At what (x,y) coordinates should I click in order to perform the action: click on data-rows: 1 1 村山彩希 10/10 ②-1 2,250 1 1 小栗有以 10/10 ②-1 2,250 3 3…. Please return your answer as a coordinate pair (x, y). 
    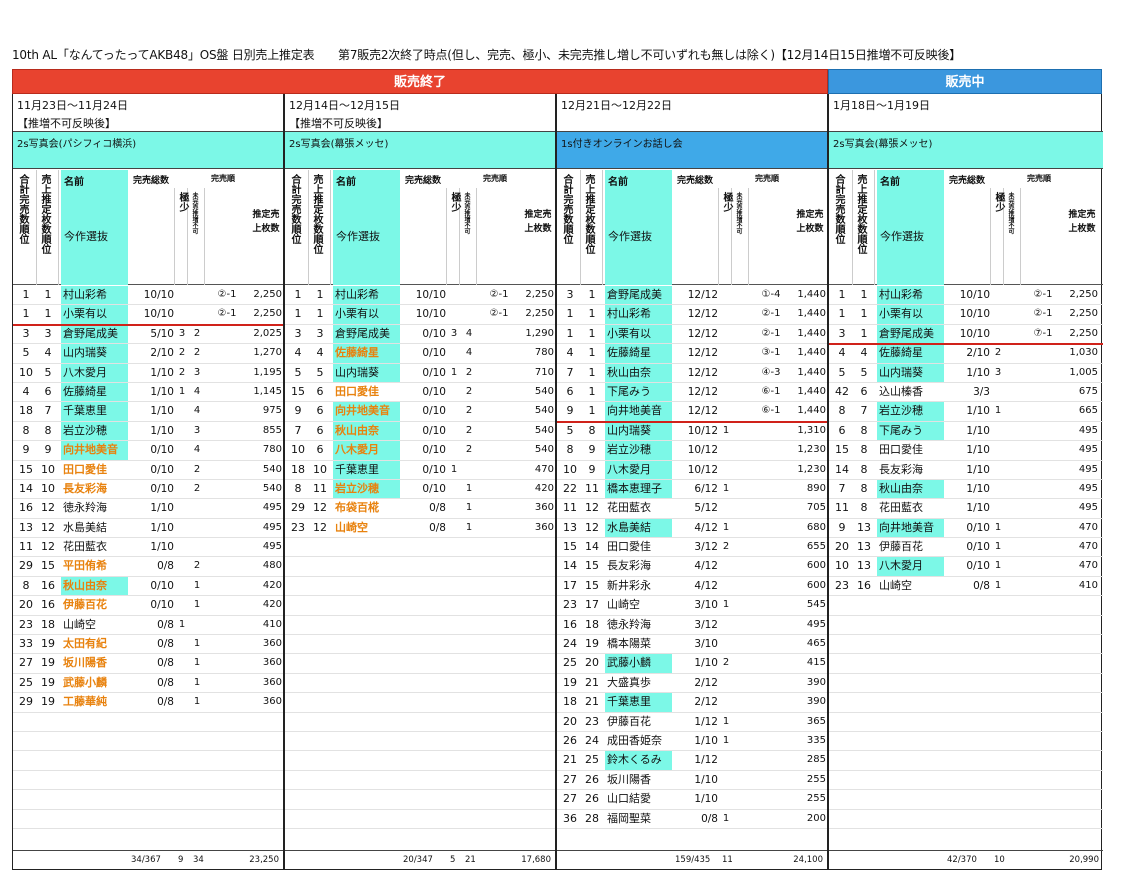
    Looking at the image, I should click on (148, 557).